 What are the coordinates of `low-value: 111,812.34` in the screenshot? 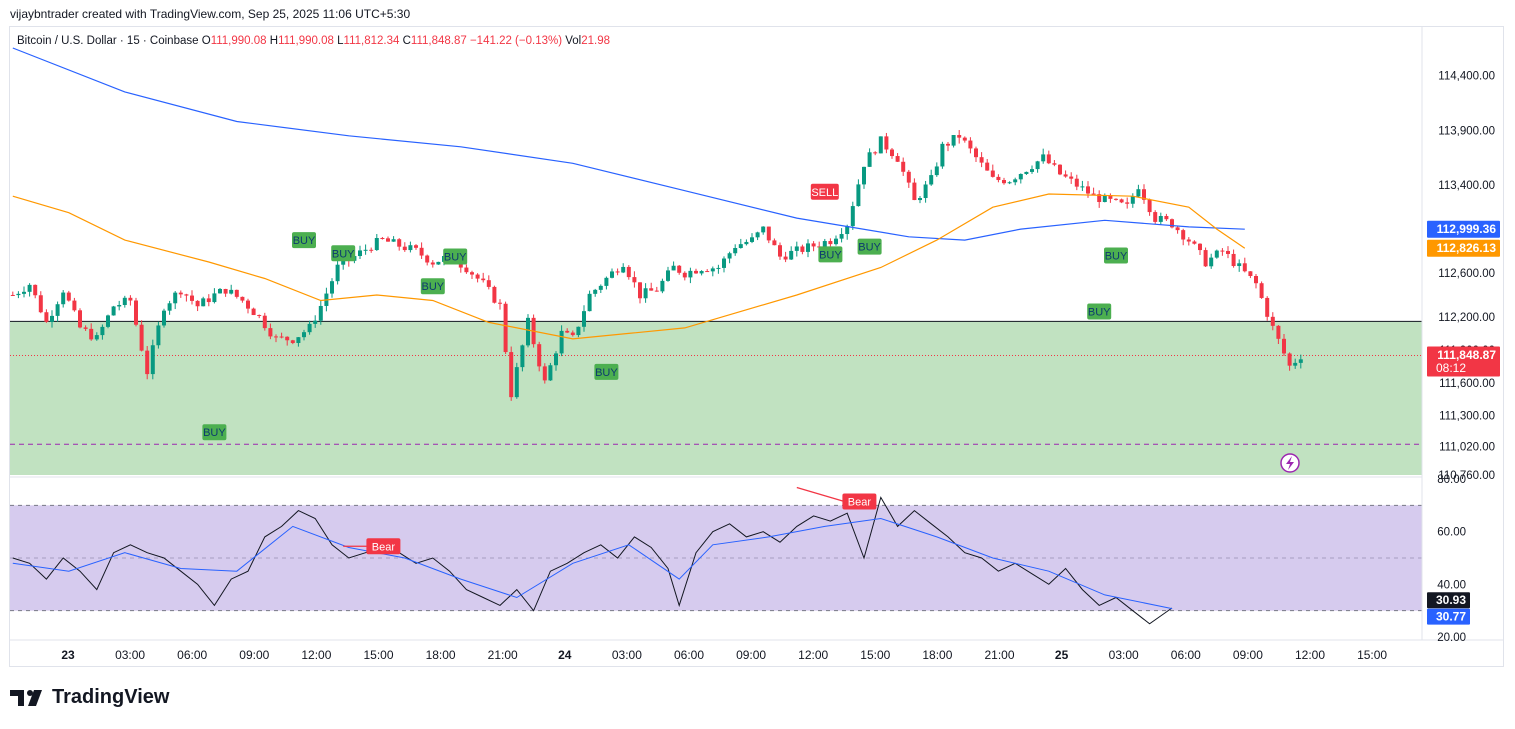 It's located at (371, 41).